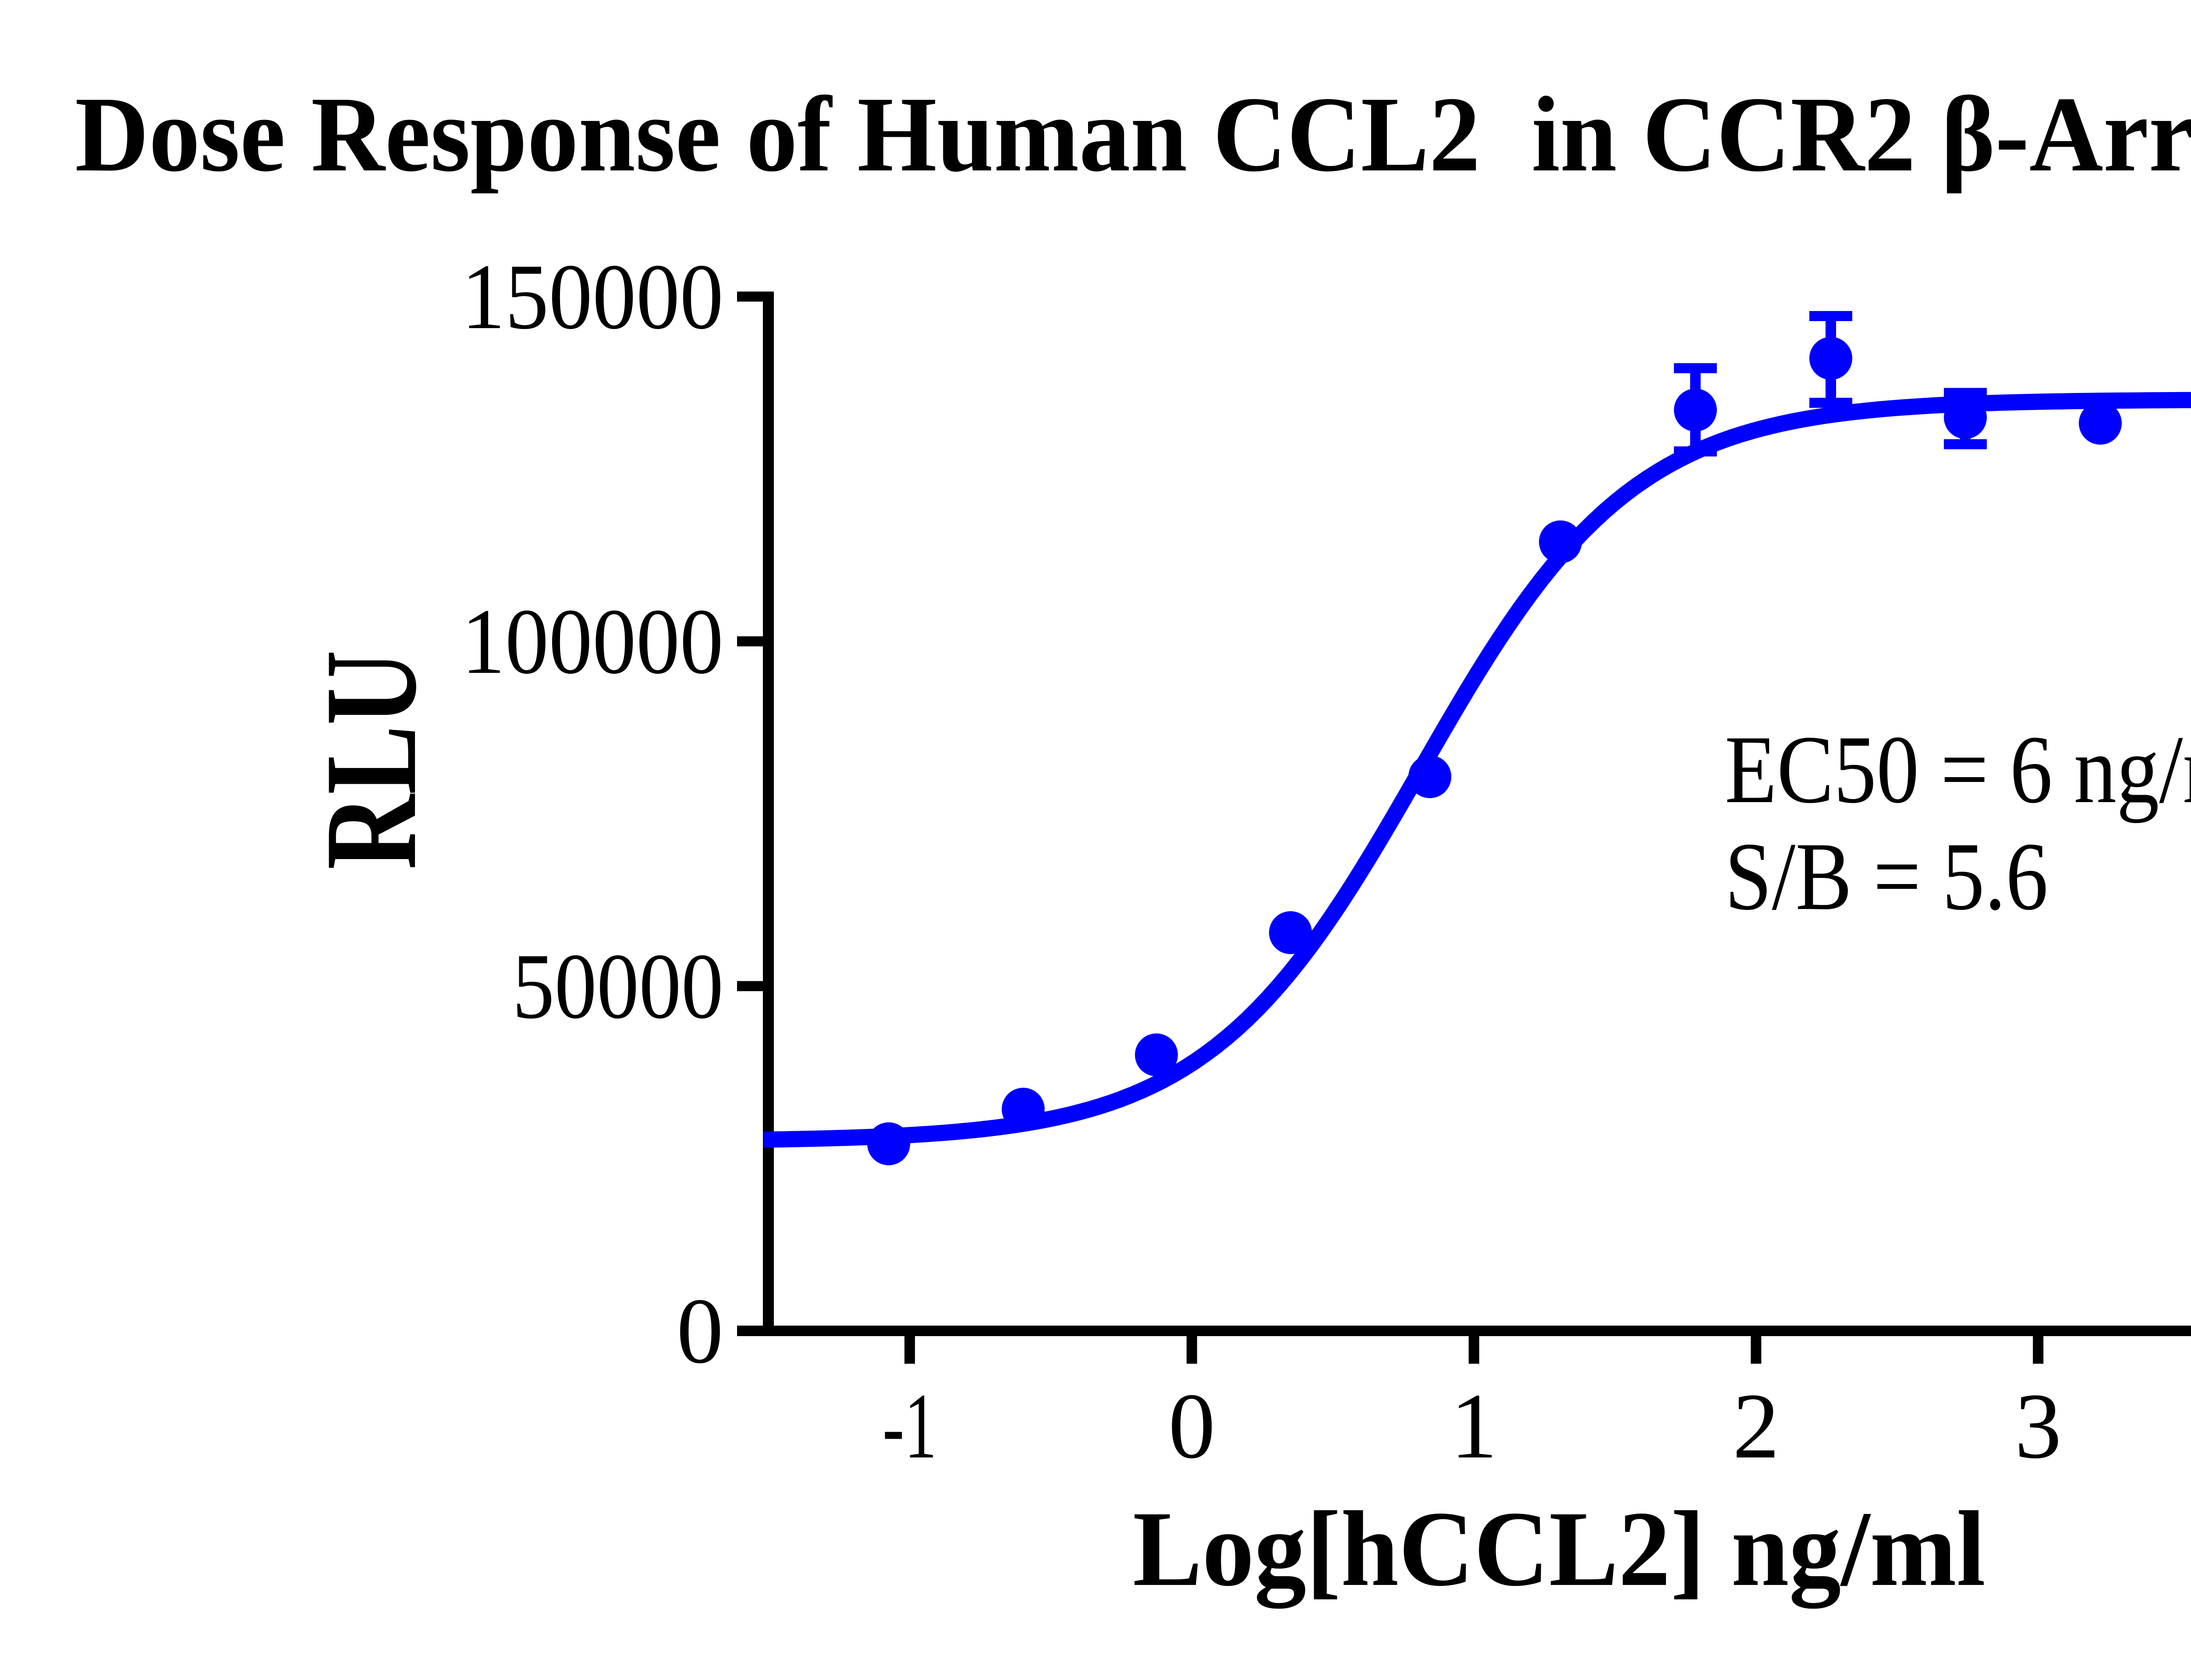 The height and width of the screenshot is (1680, 2191). What do you see at coordinates (1473, 1426) in the screenshot?
I see `svg-text: 1` at bounding box center [1473, 1426].